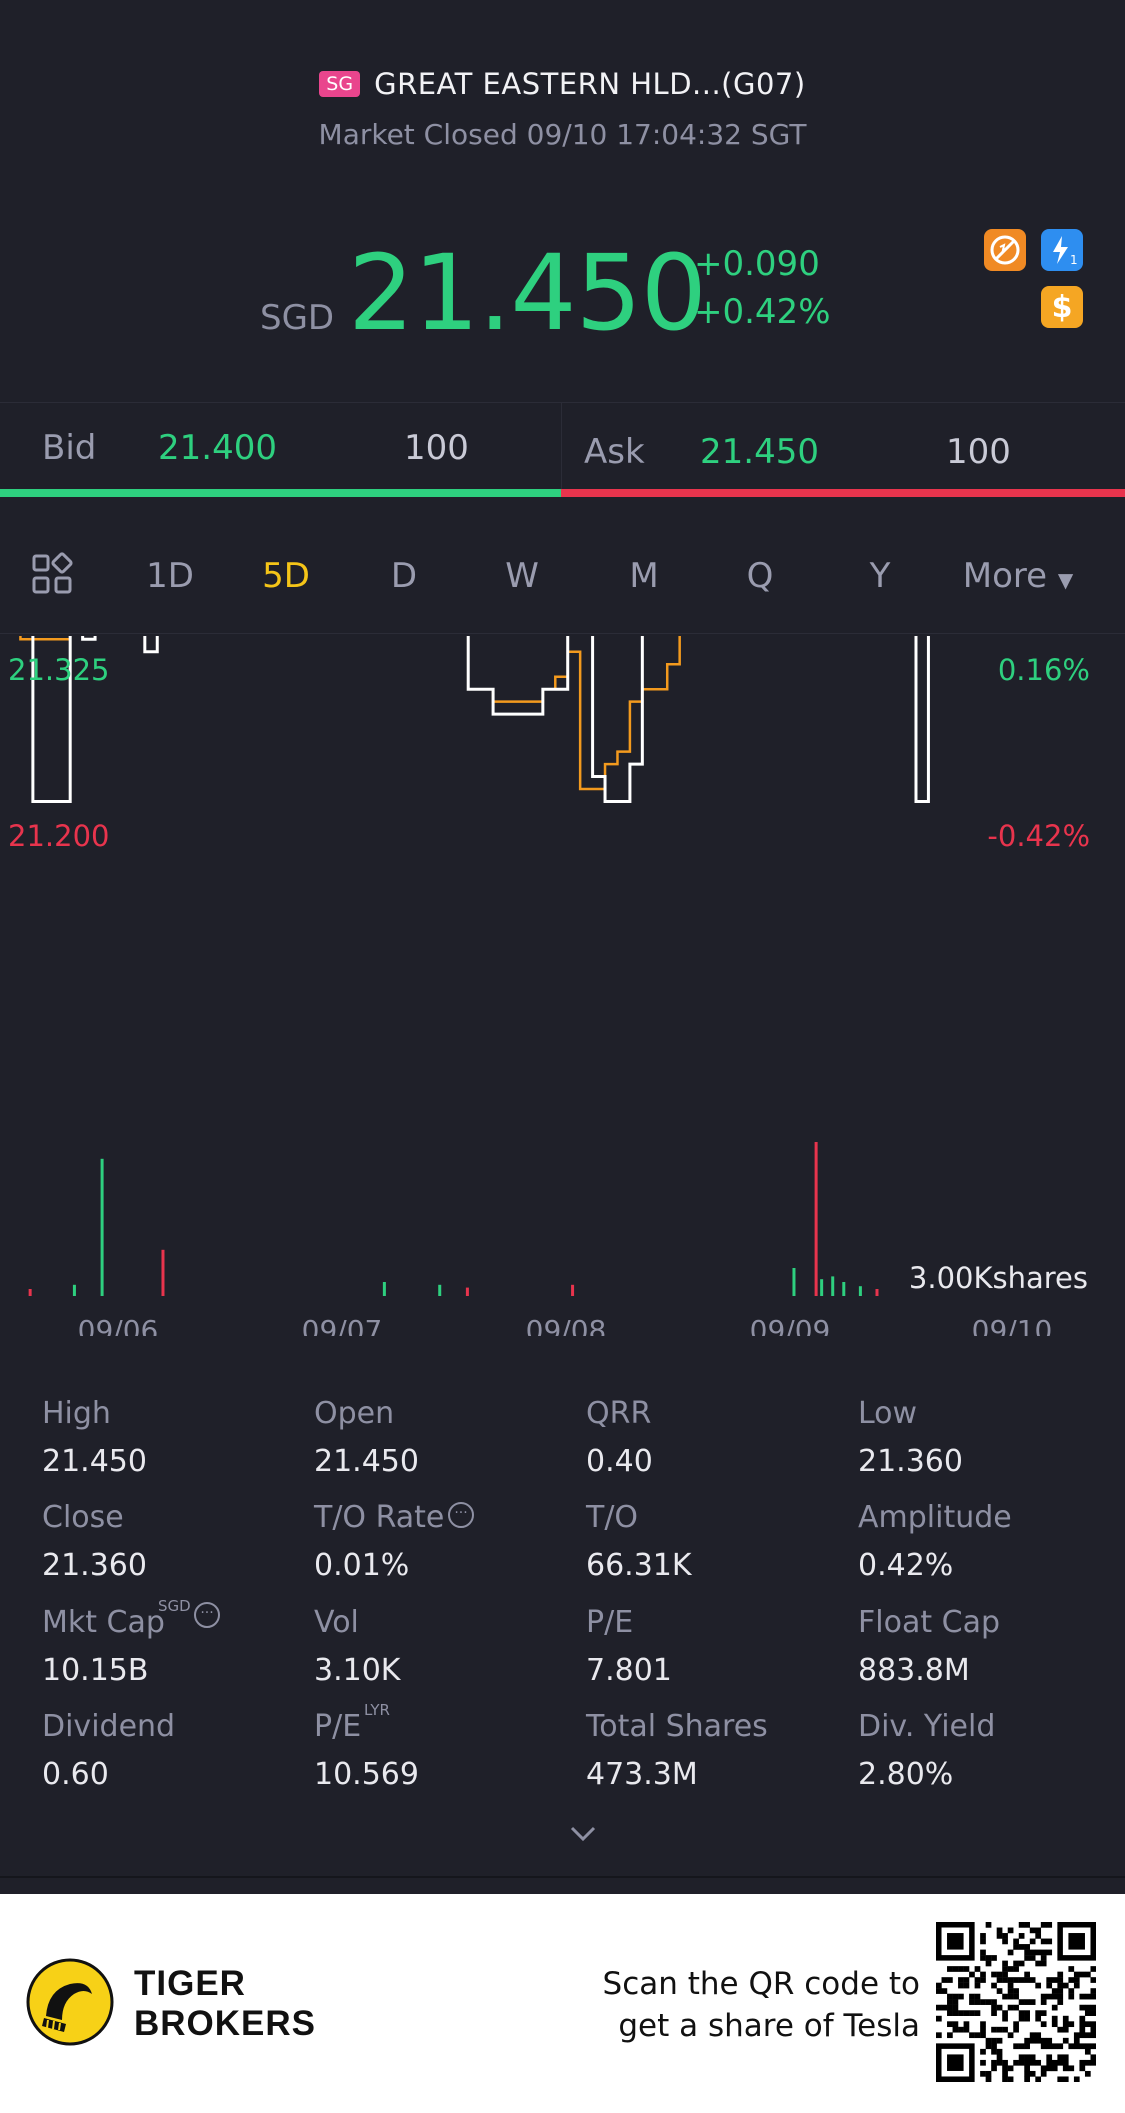  I want to click on tab-m: M, so click(644, 576).